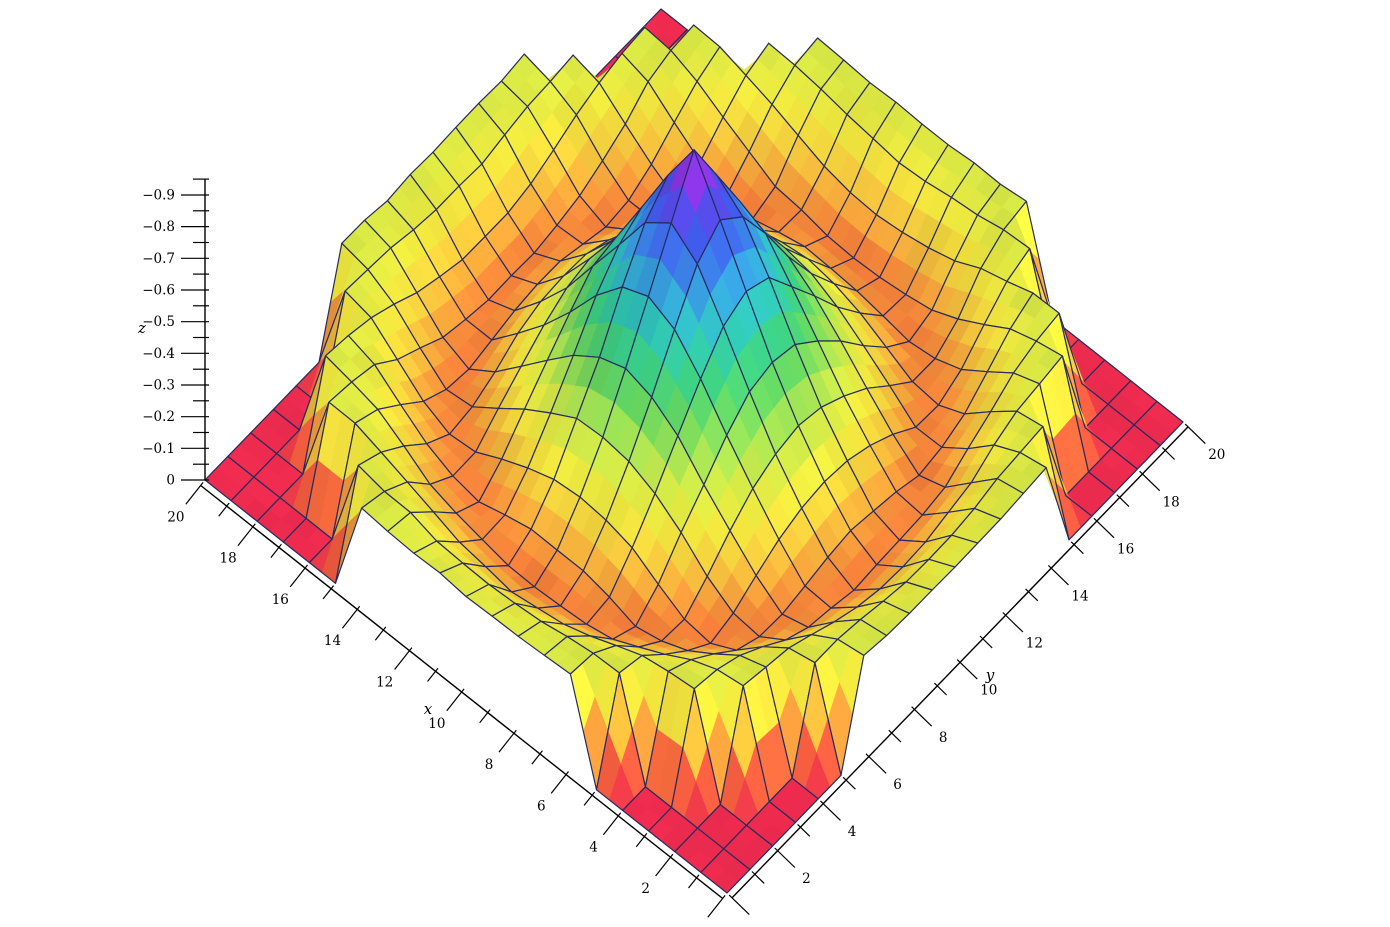 Image resolution: width=1390 pixels, height=927 pixels. I want to click on x-axis-tick-label: 16, so click(280, 600).